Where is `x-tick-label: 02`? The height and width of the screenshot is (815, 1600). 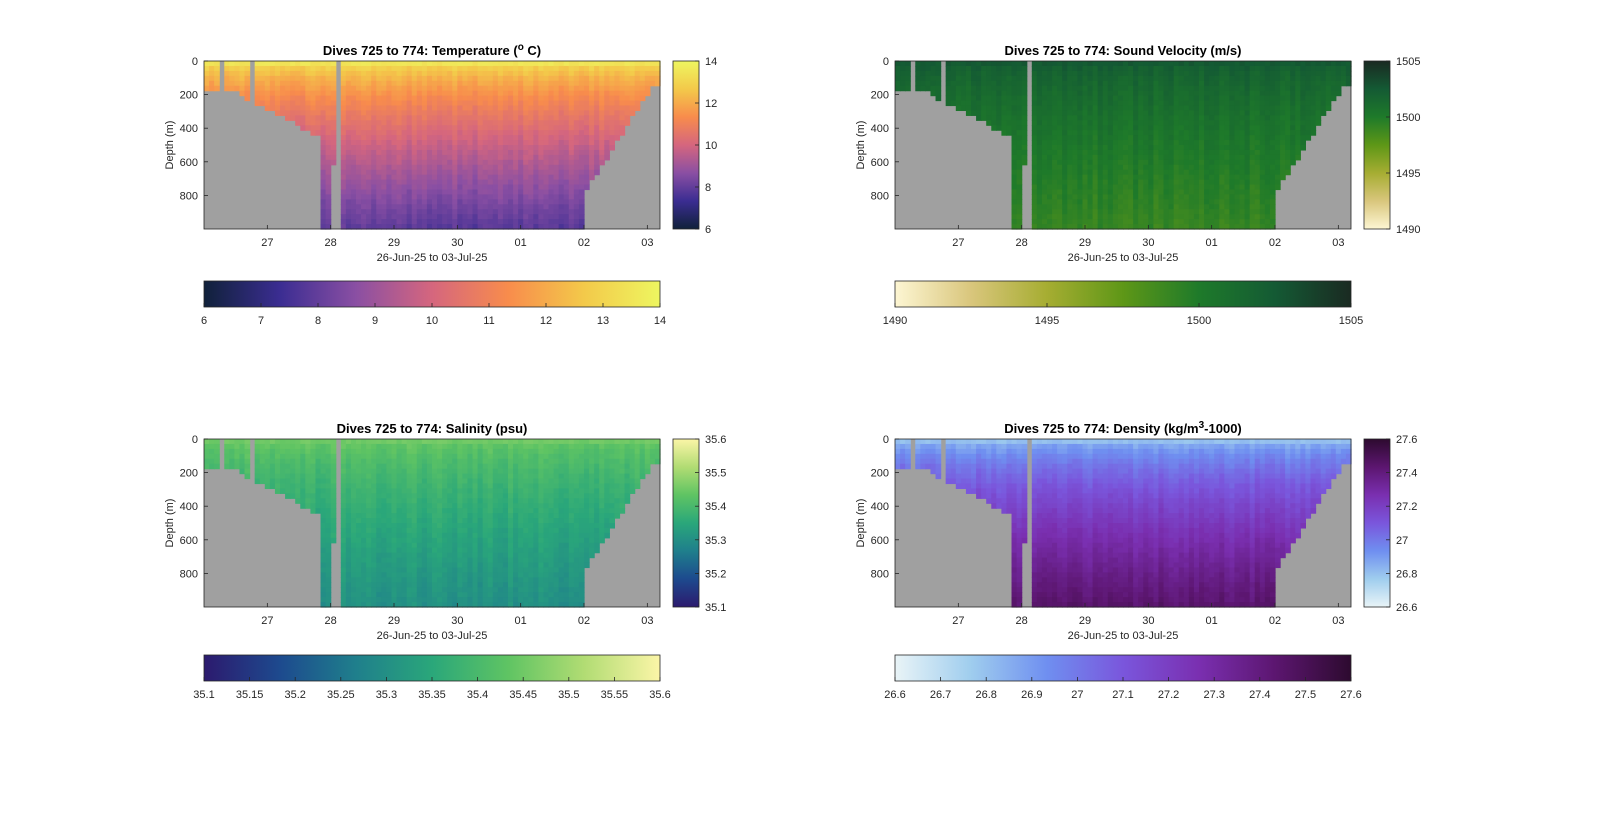
x-tick-label: 02 is located at coordinates (1275, 243).